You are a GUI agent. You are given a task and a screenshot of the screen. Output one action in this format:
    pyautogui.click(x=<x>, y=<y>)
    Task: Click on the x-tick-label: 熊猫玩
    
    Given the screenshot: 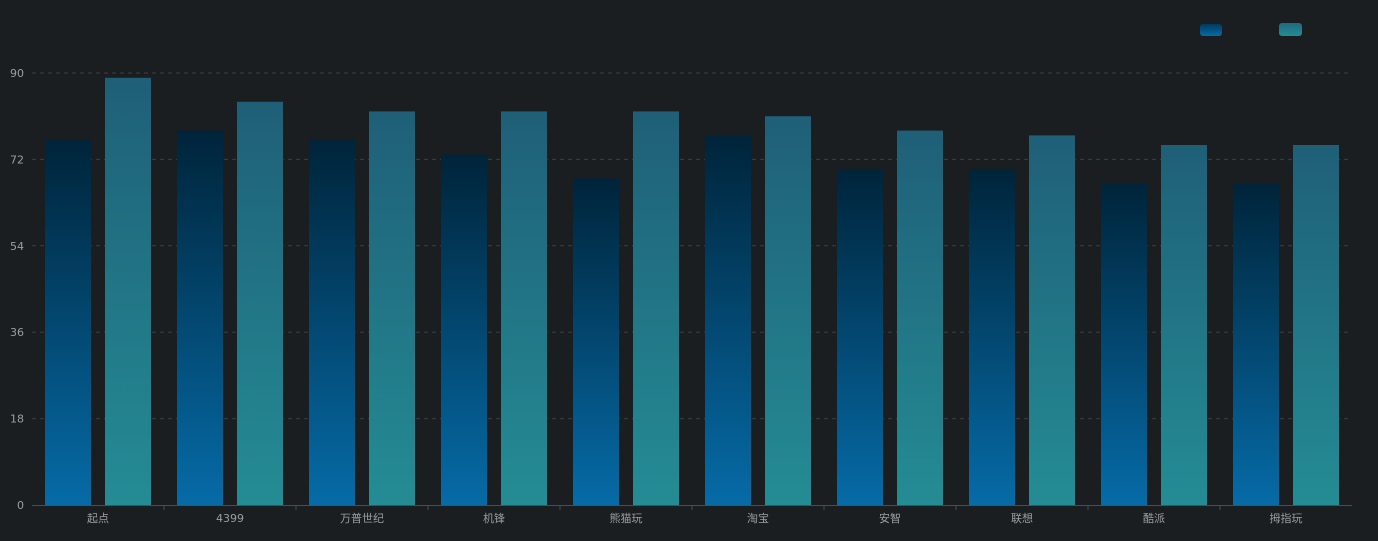 What is the action you would take?
    pyautogui.click(x=626, y=518)
    